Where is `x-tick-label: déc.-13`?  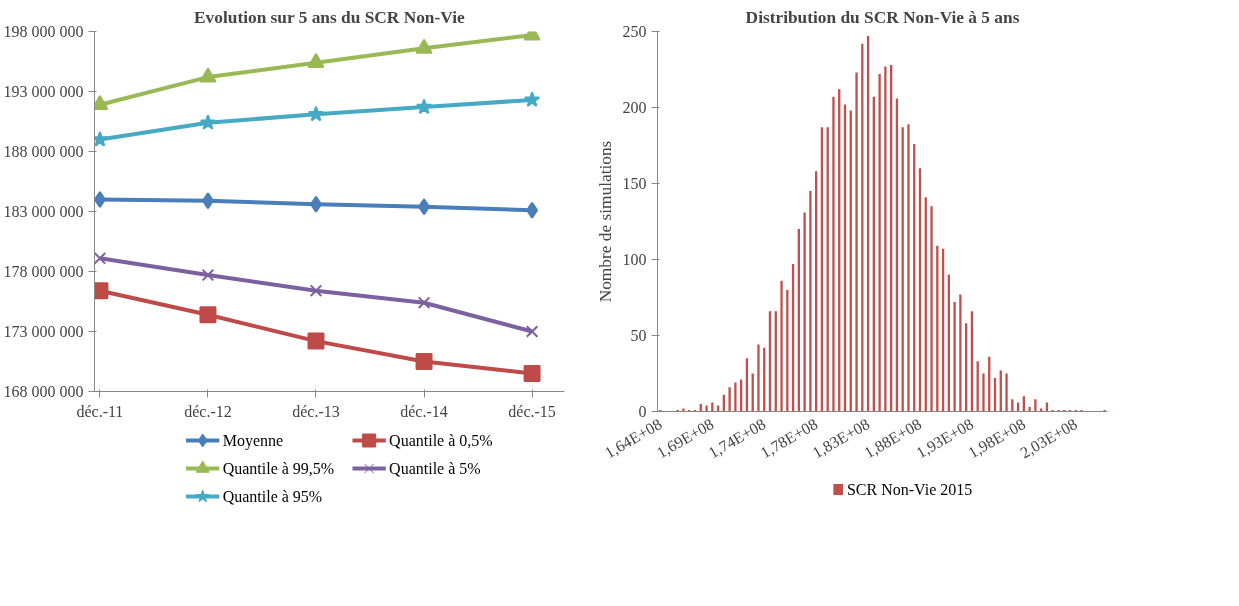
x-tick-label: déc.-13 is located at coordinates (316, 411).